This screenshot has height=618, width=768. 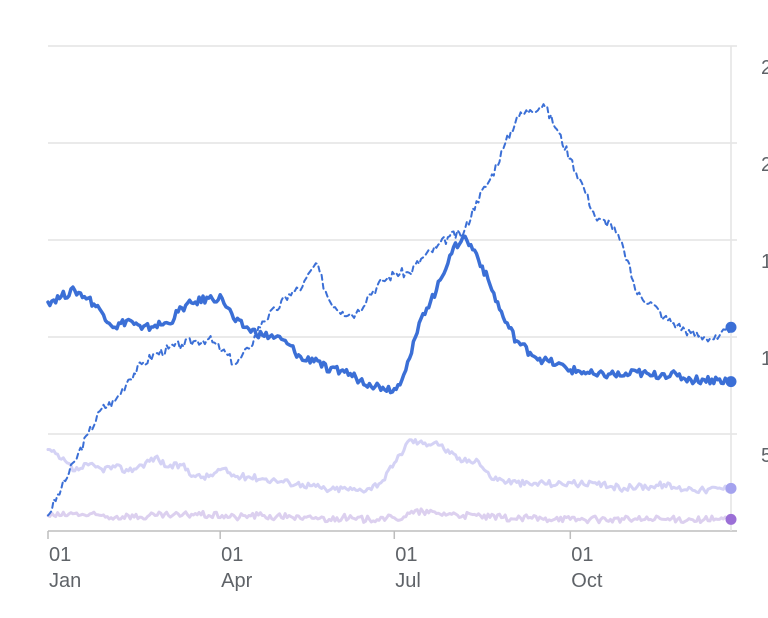 What do you see at coordinates (764, 68) in the screenshot?
I see `y-tick-label-25: 25` at bounding box center [764, 68].